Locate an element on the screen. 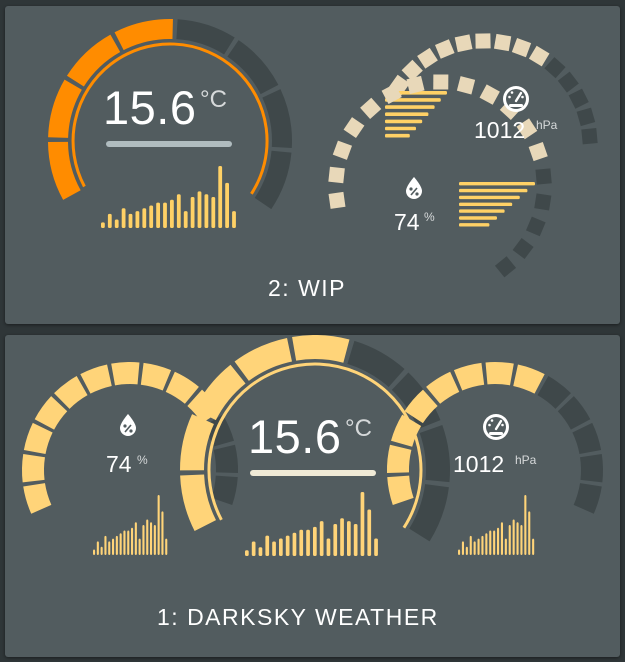 The width and height of the screenshot is (625, 662). darksky-temperature-inner-ring is located at coordinates (315, 445).